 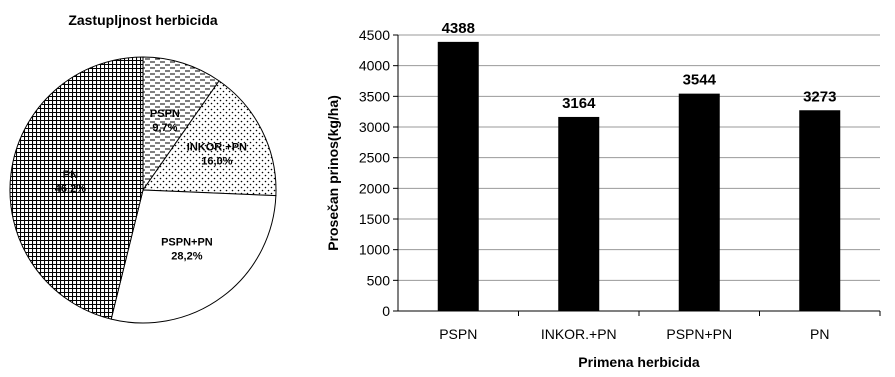 What do you see at coordinates (379, 280) in the screenshot?
I see `y-tick-label: 500` at bounding box center [379, 280].